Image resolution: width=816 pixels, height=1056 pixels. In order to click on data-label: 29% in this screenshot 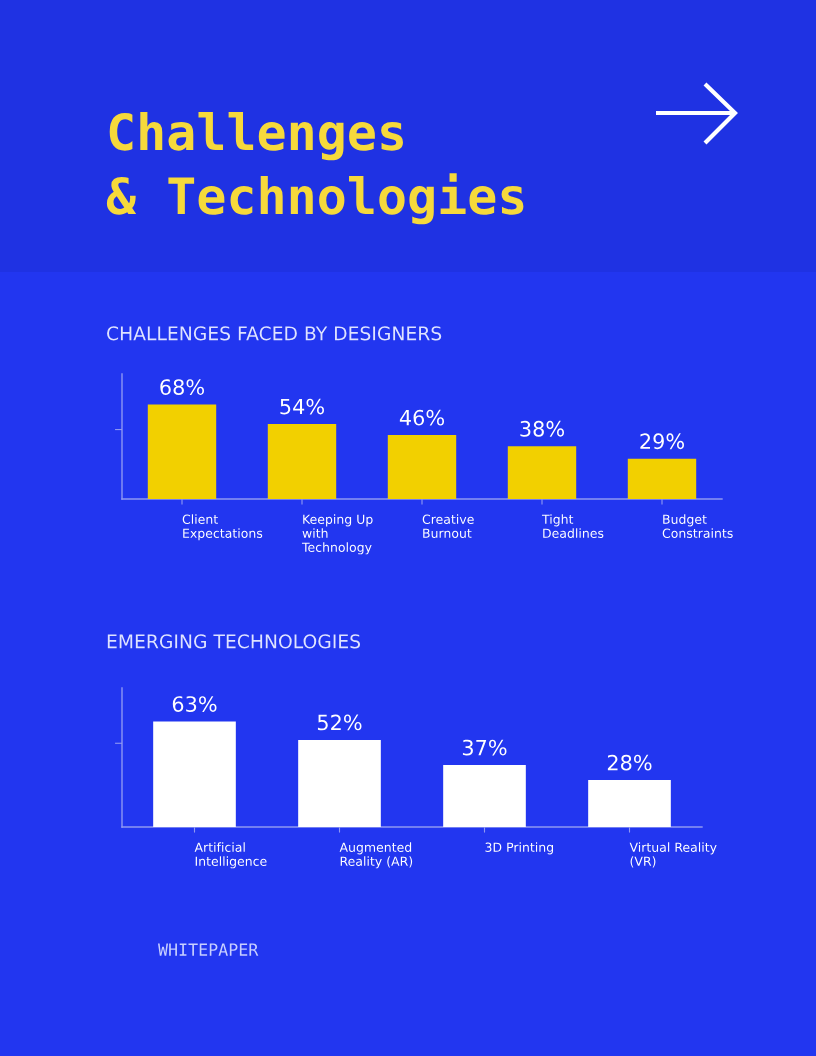, I will do `click(662, 441)`.